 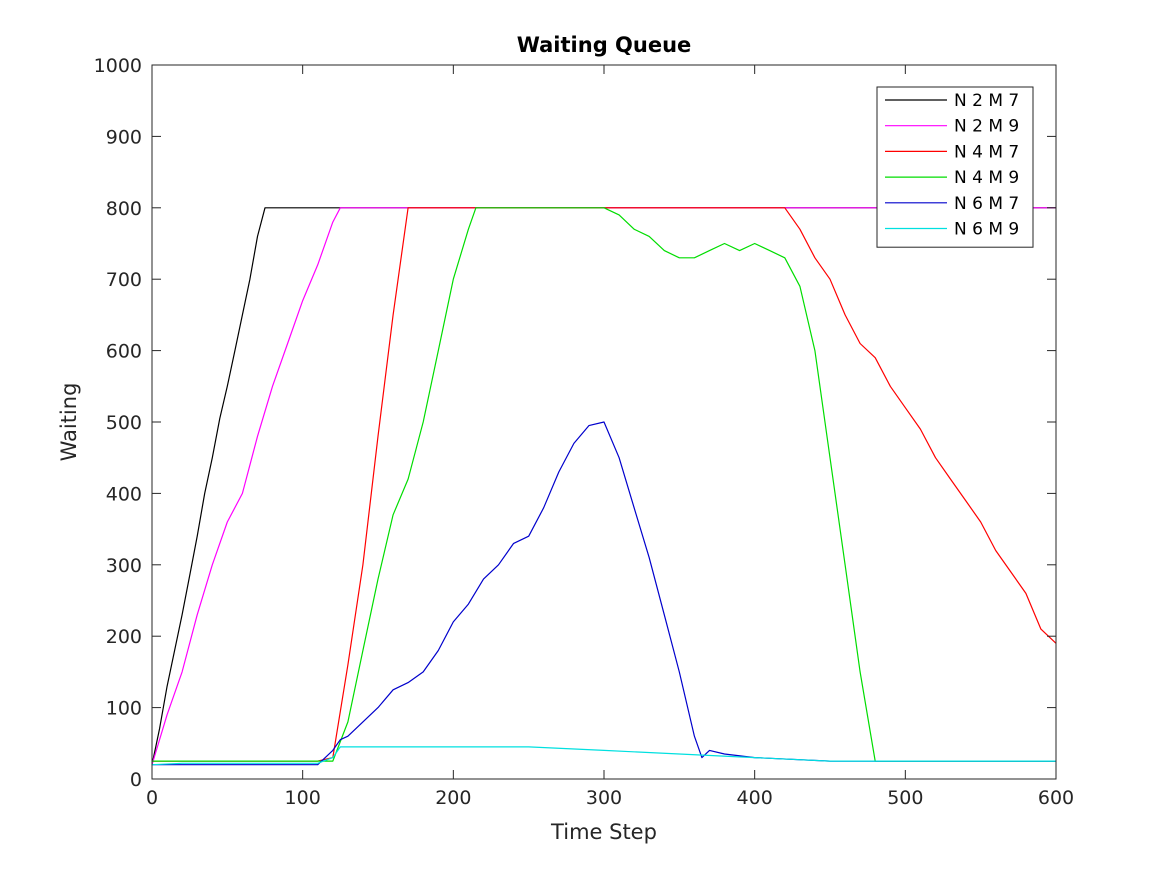 I want to click on legend-label-3: N 4 M 7, so click(x=986, y=152).